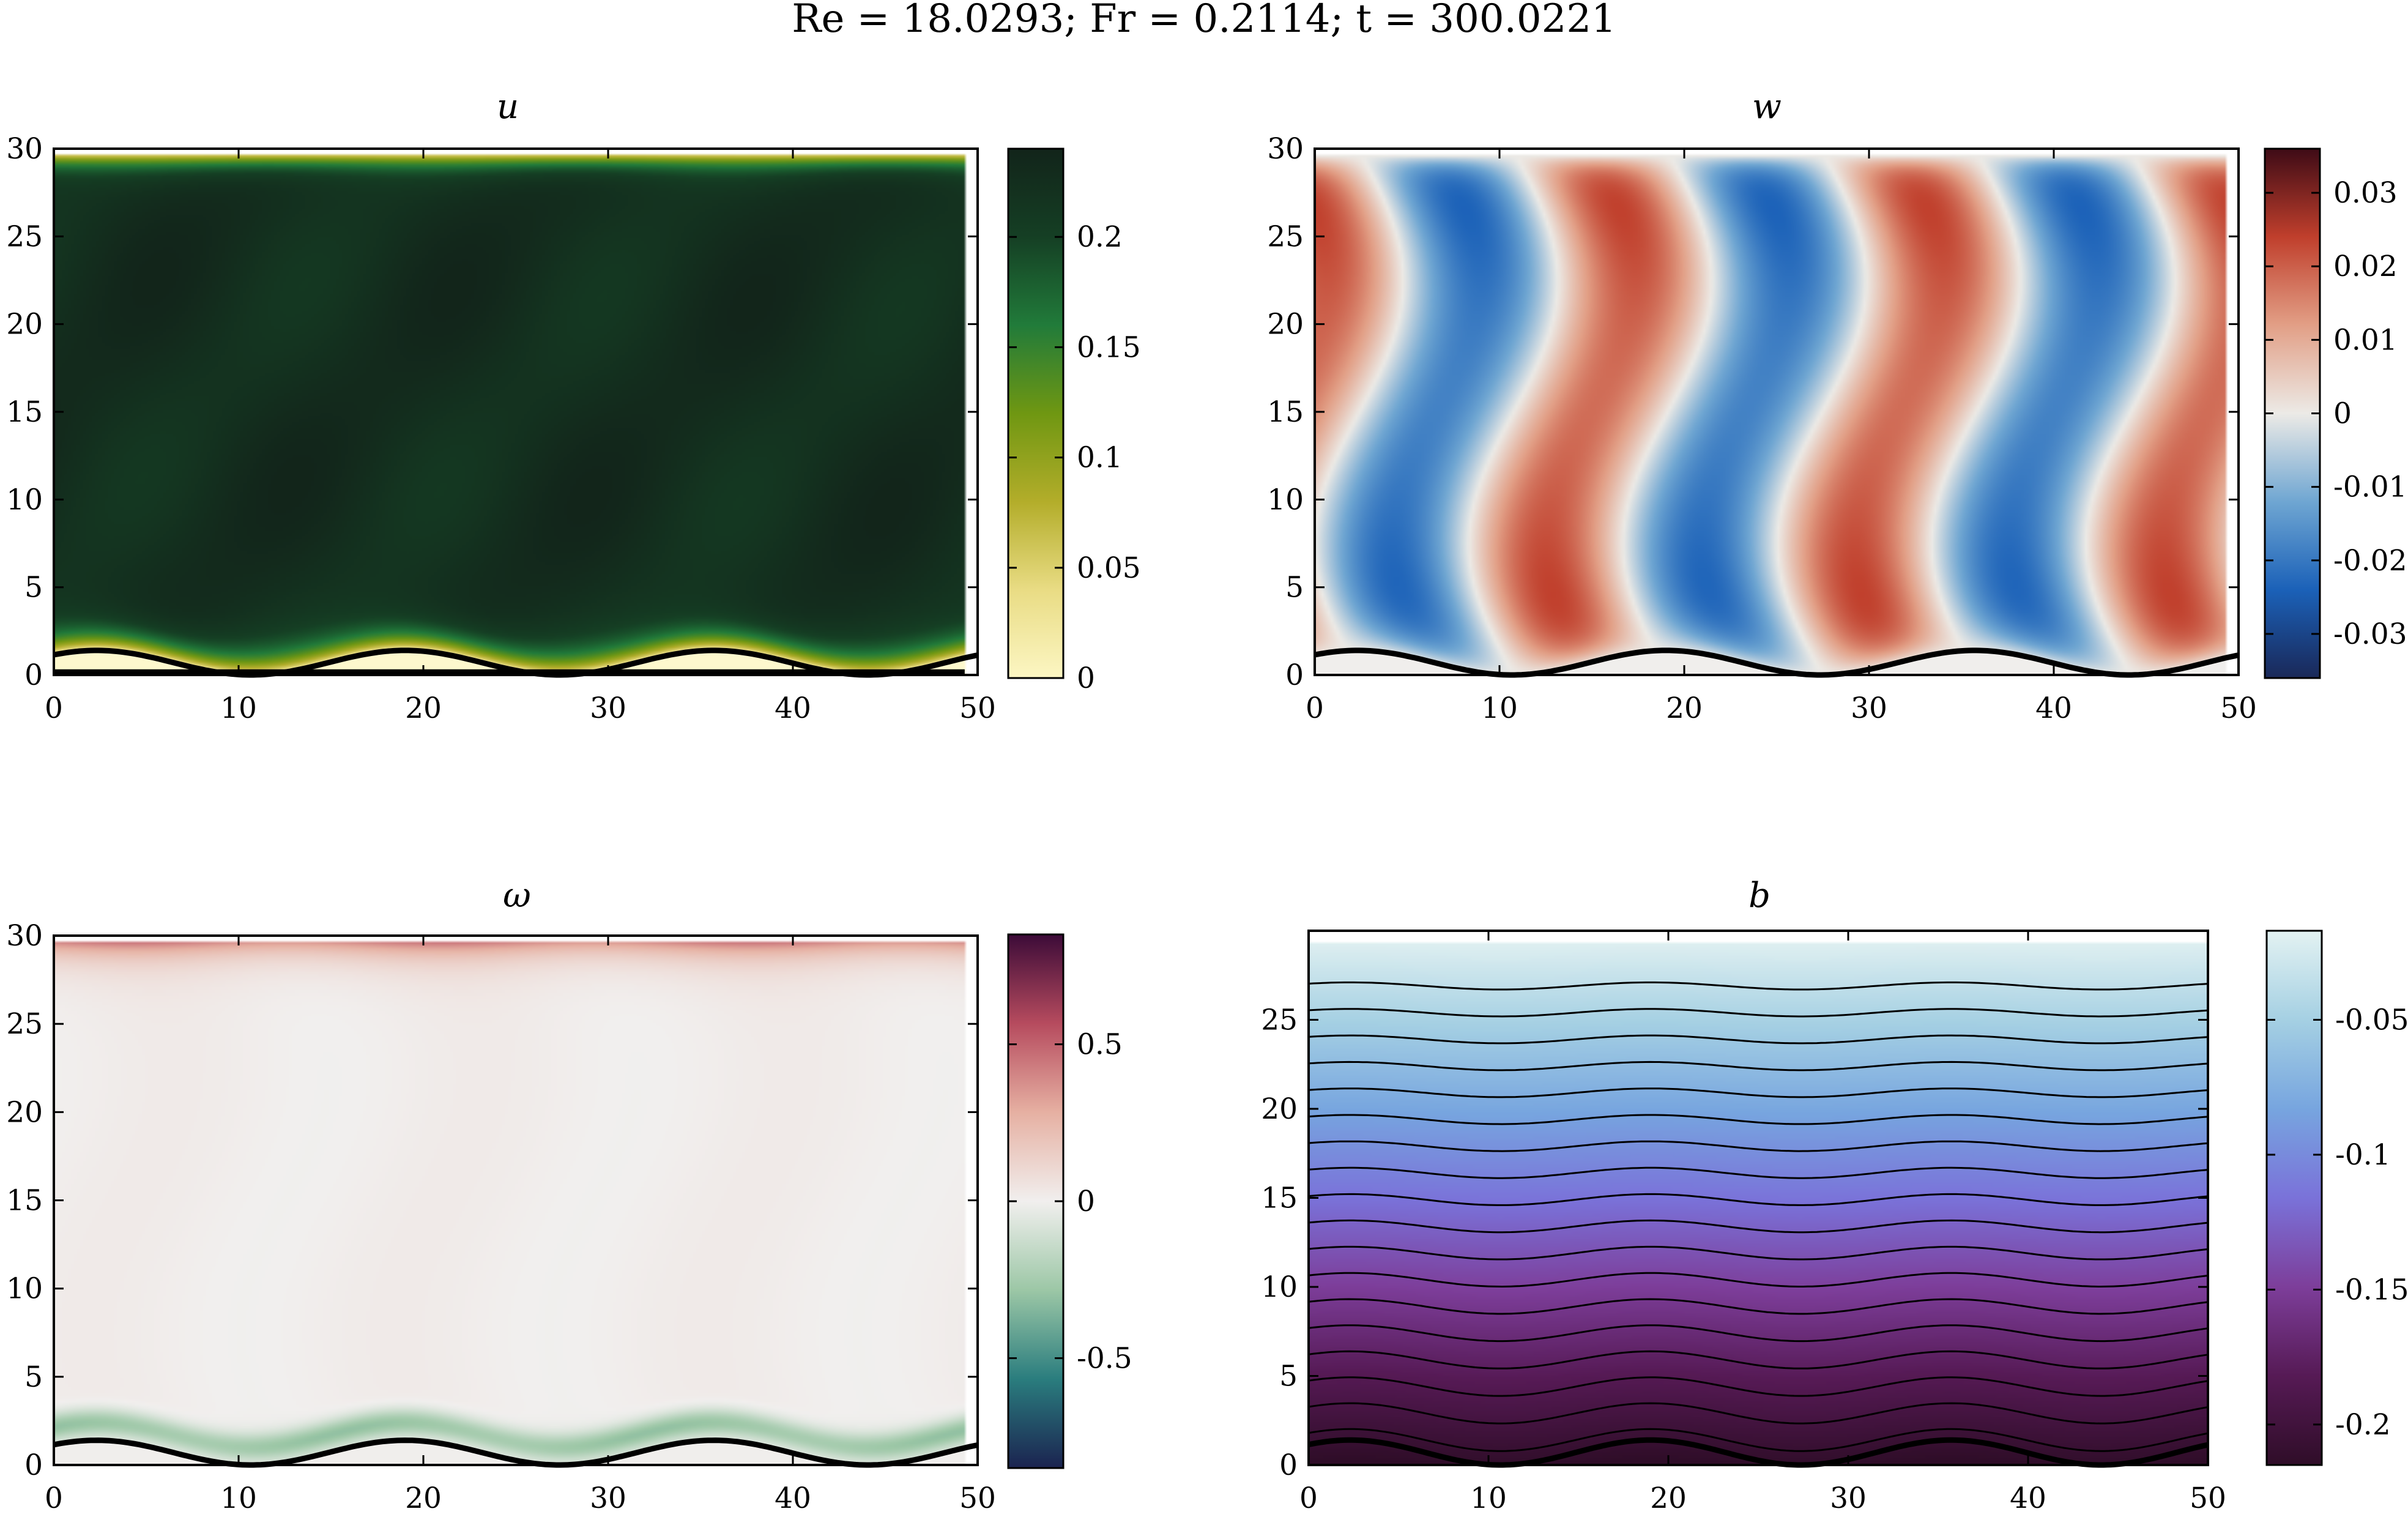  What do you see at coordinates (2363, 1155) in the screenshot?
I see `colorbar-tick-label: -0.1` at bounding box center [2363, 1155].